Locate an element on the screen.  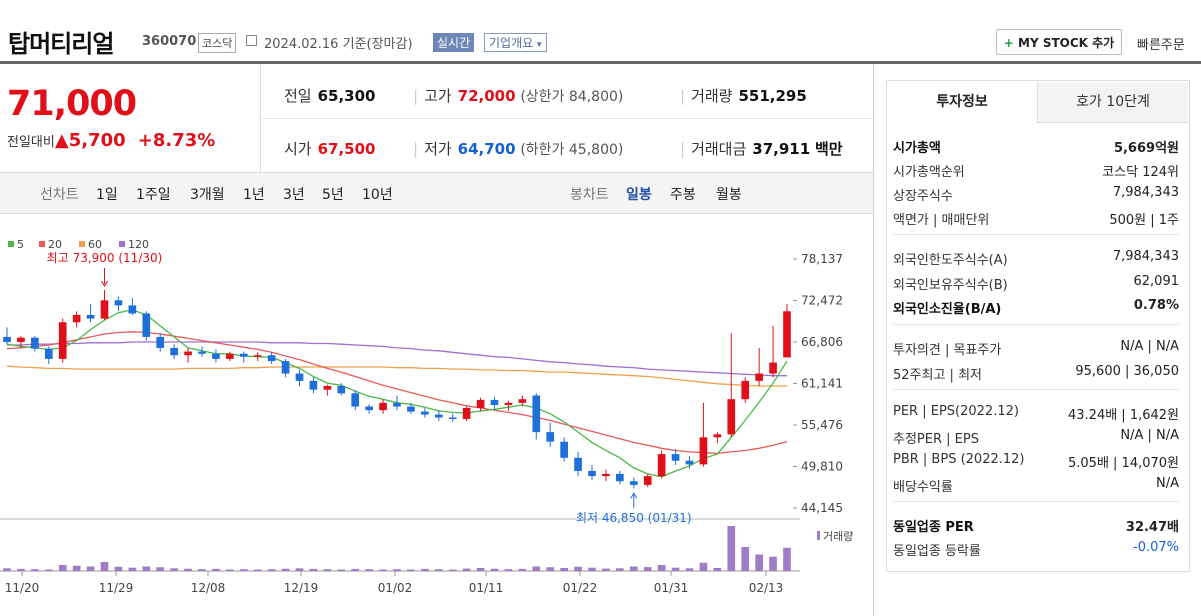
prev-close-cell: 전일 65,300 is located at coordinates (330, 95).